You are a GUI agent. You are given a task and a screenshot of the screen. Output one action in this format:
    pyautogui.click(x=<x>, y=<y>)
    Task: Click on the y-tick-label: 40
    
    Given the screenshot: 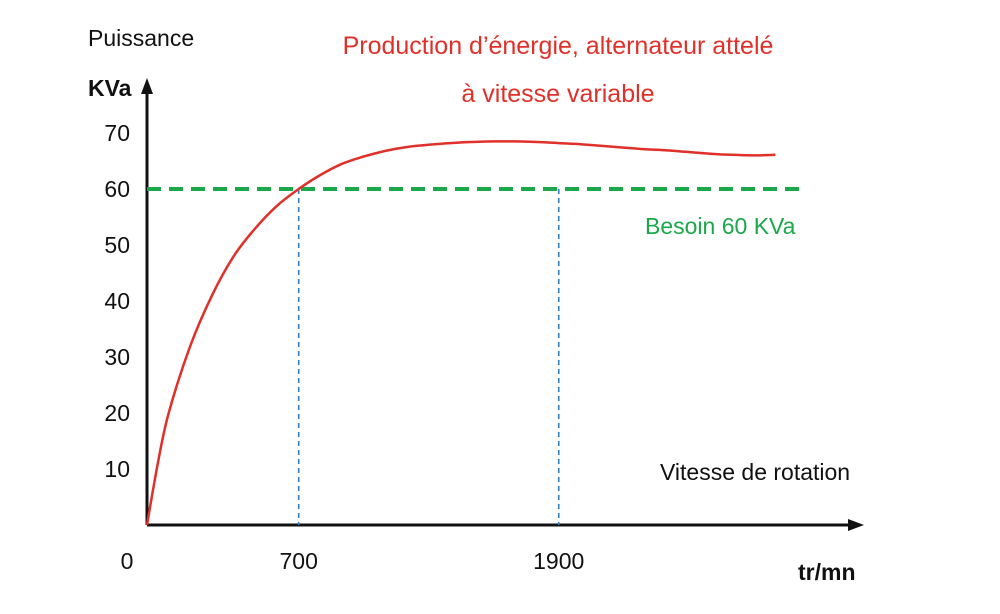 What is the action you would take?
    pyautogui.click(x=117, y=301)
    